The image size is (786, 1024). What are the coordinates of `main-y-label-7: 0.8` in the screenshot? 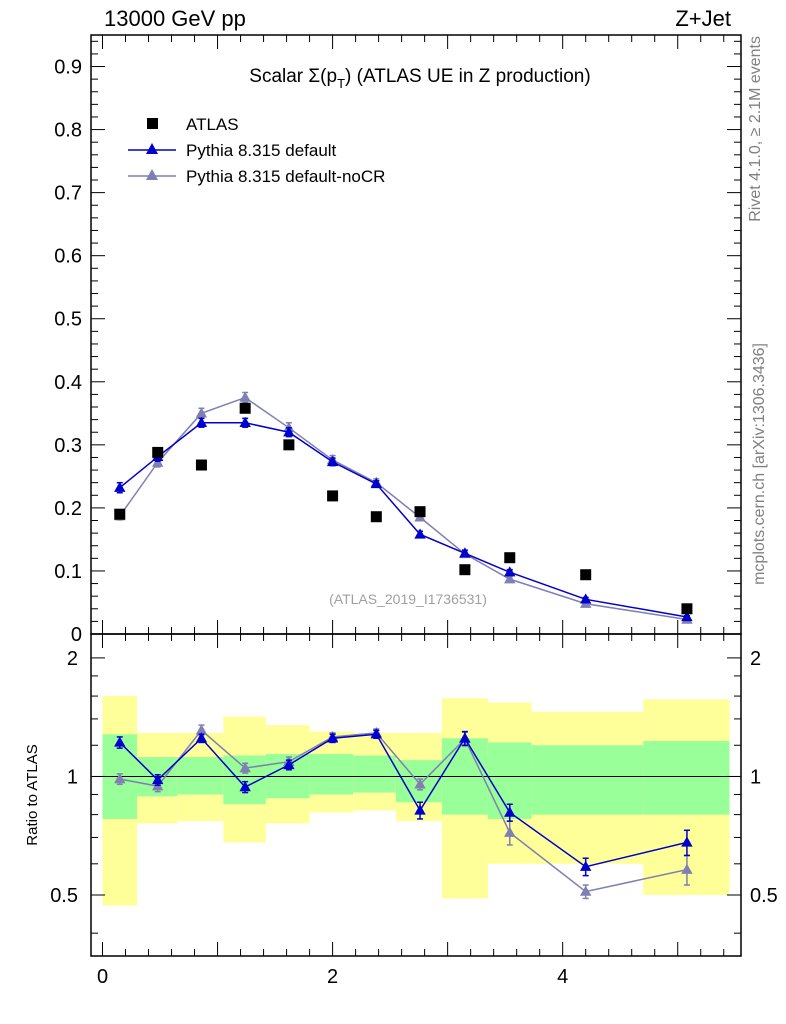 It's located at (68, 131).